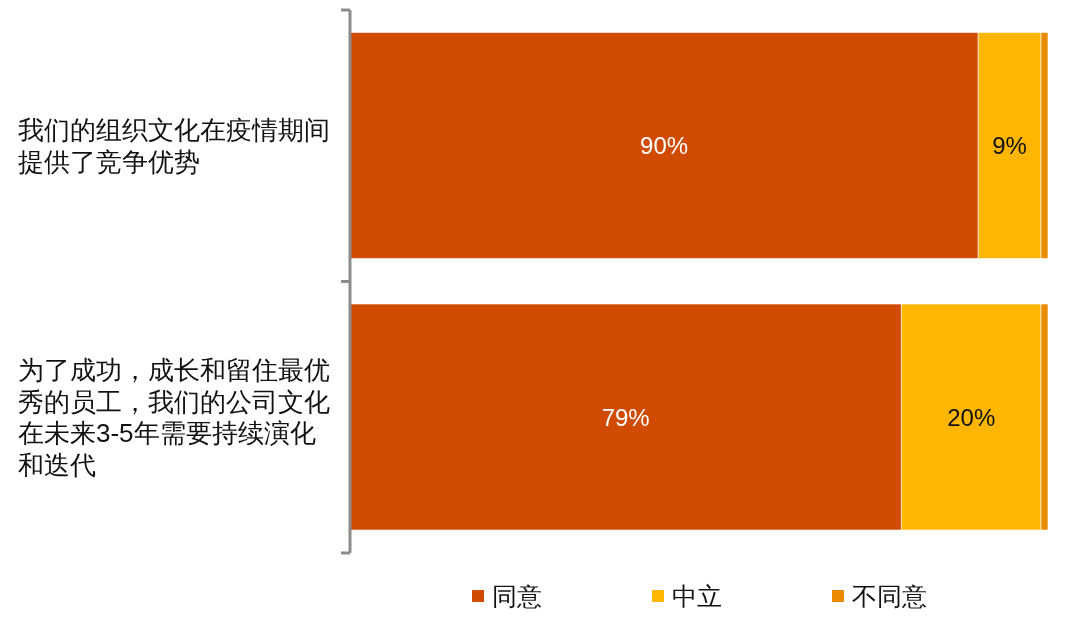 The width and height of the screenshot is (1080, 621). What do you see at coordinates (889, 596) in the screenshot?
I see `legend-label: 不同意` at bounding box center [889, 596].